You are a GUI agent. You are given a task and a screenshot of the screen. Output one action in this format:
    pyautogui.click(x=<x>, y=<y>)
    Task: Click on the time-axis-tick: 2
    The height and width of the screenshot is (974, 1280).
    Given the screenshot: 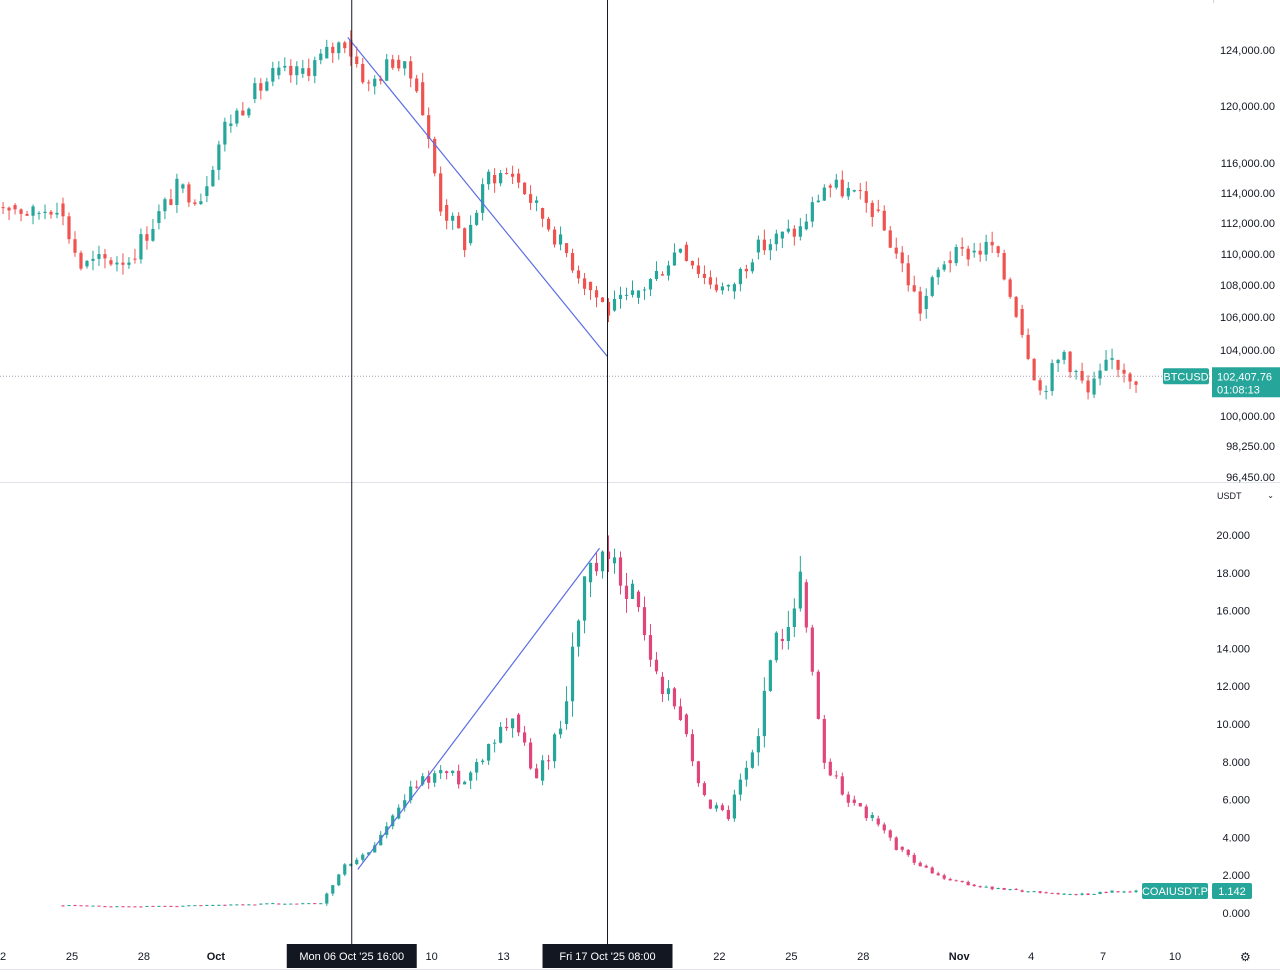 What is the action you would take?
    pyautogui.click(x=3, y=957)
    